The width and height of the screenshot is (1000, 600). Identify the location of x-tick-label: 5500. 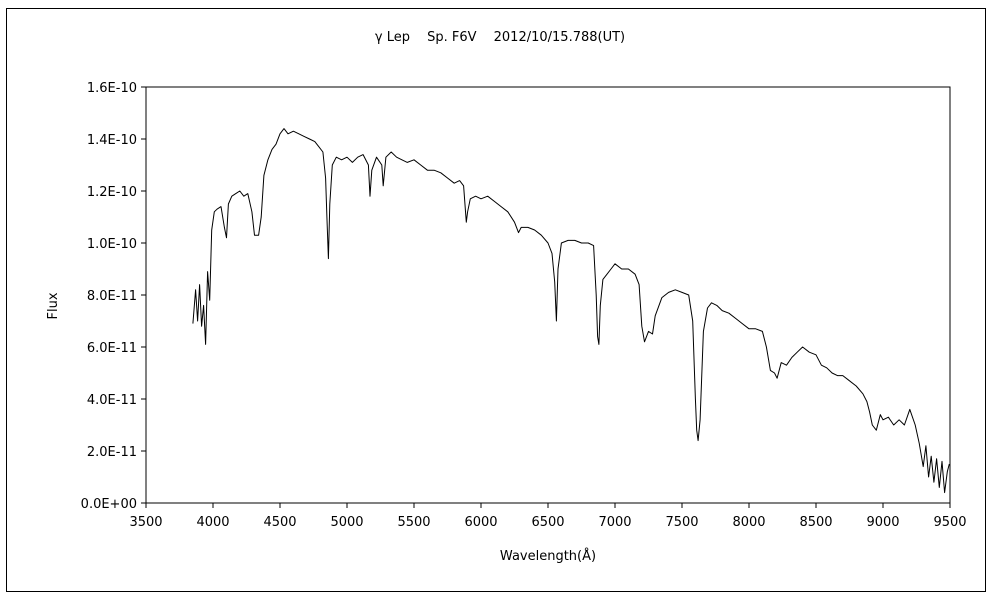
(413, 522).